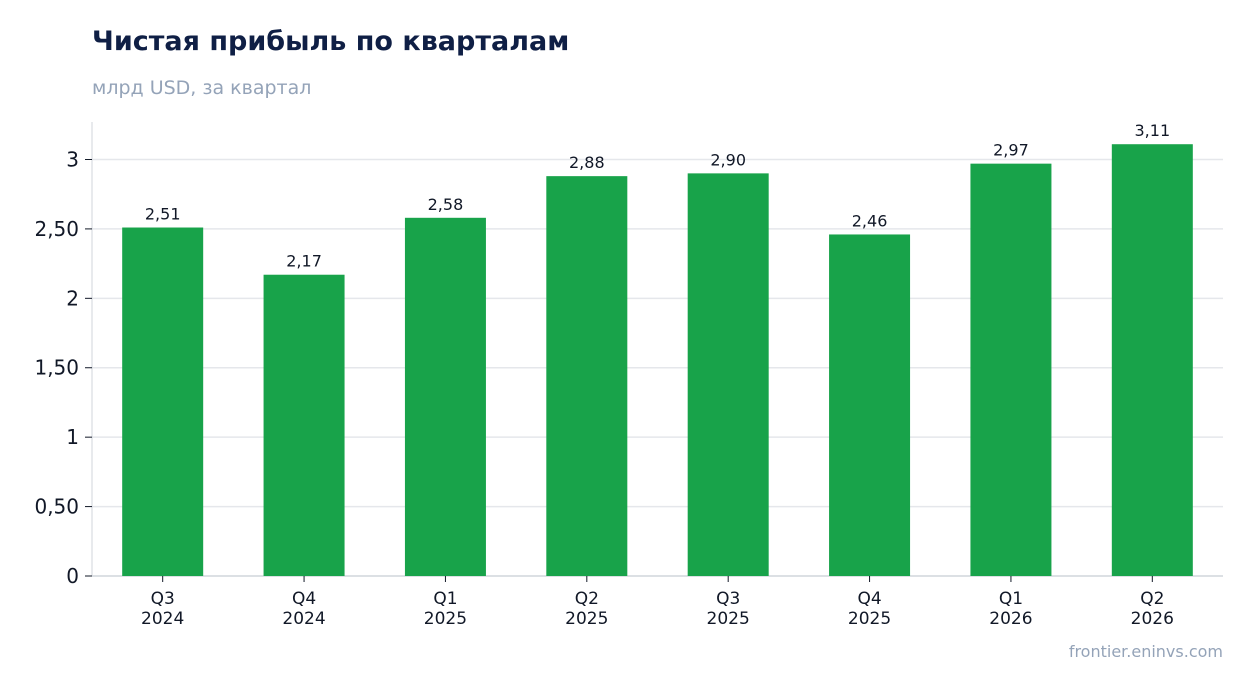  Describe the element at coordinates (72, 437) in the screenshot. I see `y-tick-label: 1` at that location.